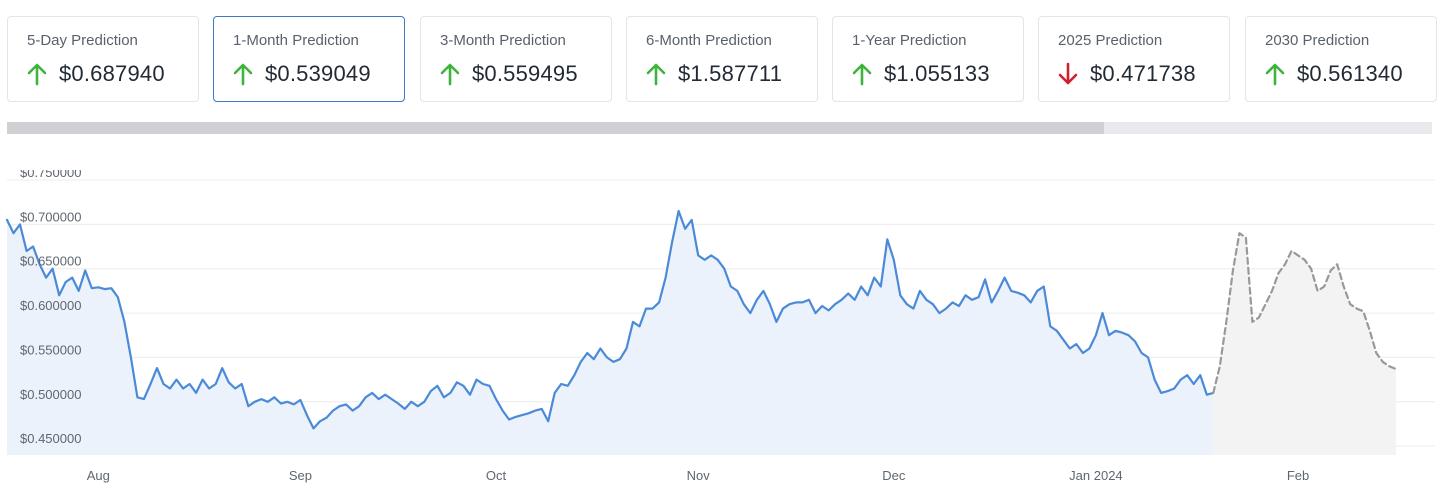  What do you see at coordinates (503, 40) in the screenshot?
I see `card-label: 3-Month Prediction` at bounding box center [503, 40].